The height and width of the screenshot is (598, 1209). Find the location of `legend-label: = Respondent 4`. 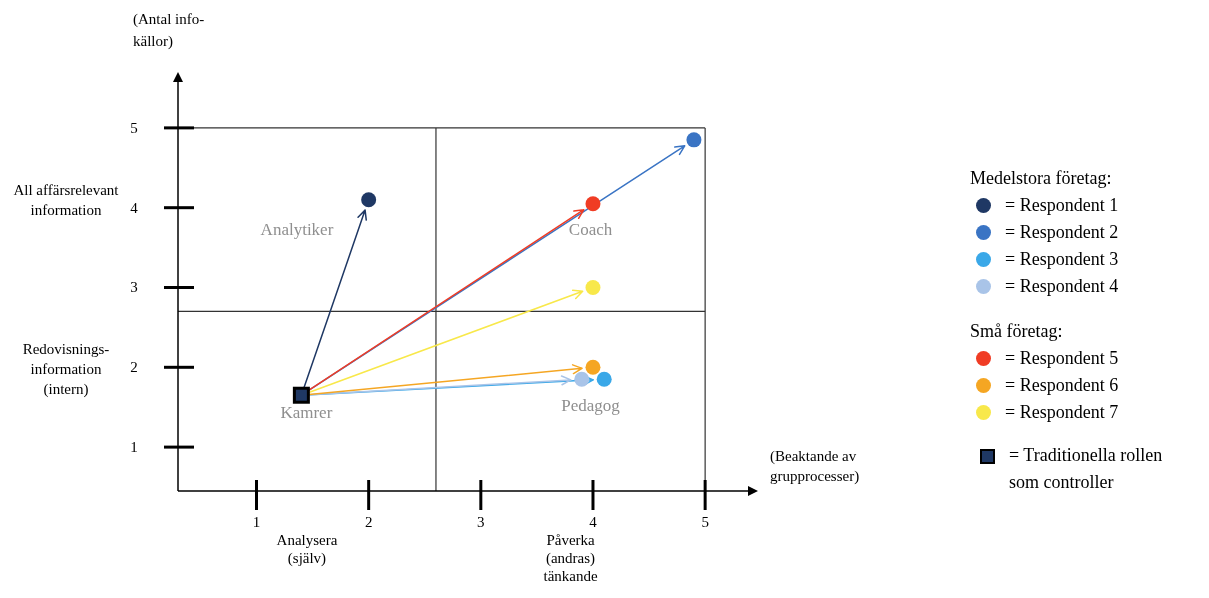

legend-label: = Respondent 4 is located at coordinates (1062, 286).